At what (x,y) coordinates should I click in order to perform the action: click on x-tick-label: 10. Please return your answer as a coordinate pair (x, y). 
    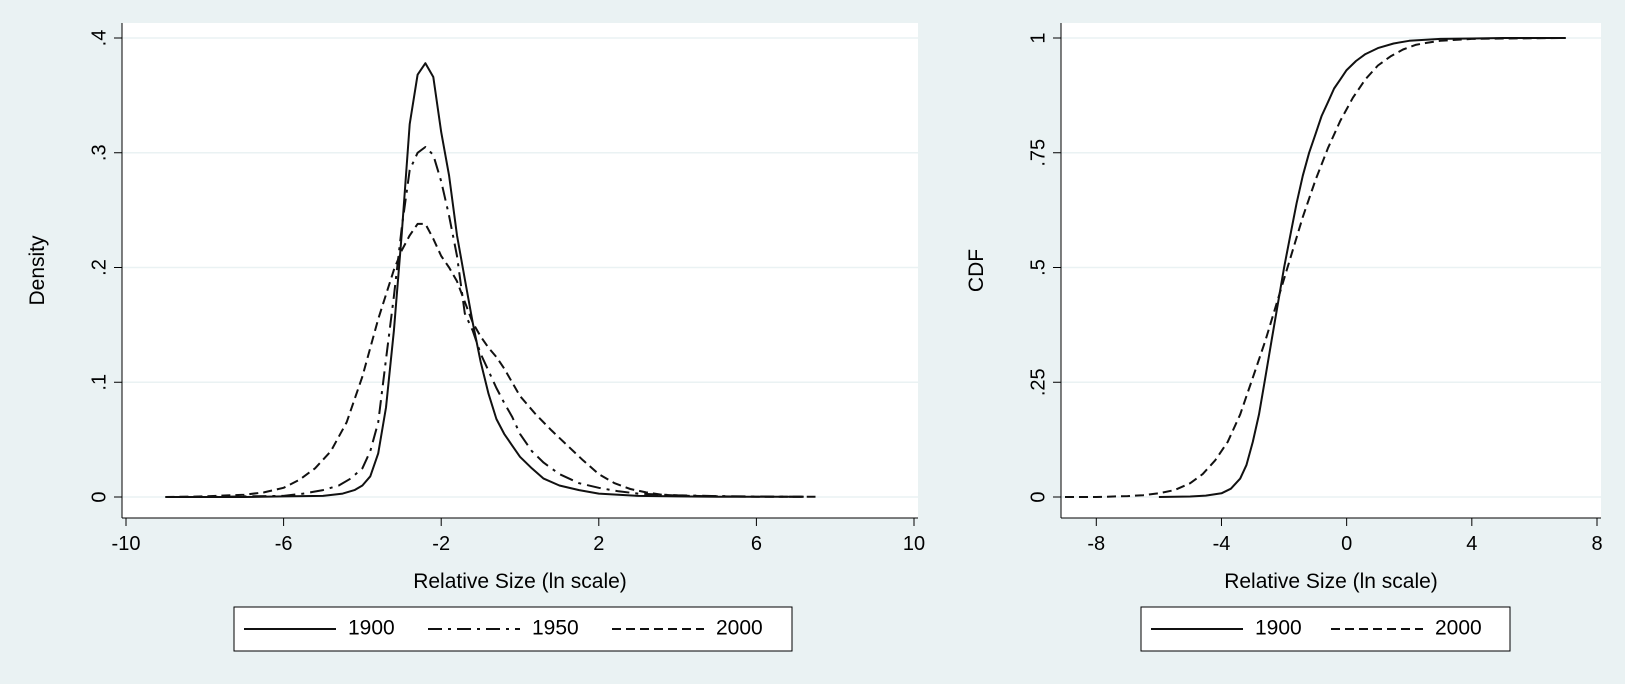
    Looking at the image, I should click on (914, 544).